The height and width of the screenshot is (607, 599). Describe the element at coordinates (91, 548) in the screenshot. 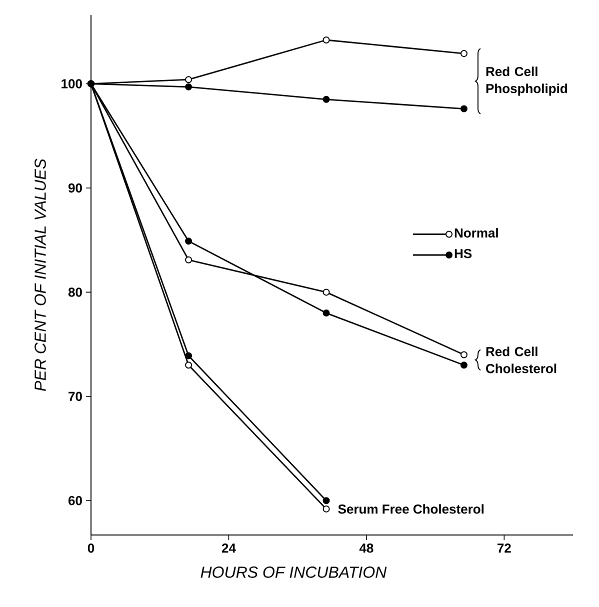

I see `x-tick-label: 0` at that location.